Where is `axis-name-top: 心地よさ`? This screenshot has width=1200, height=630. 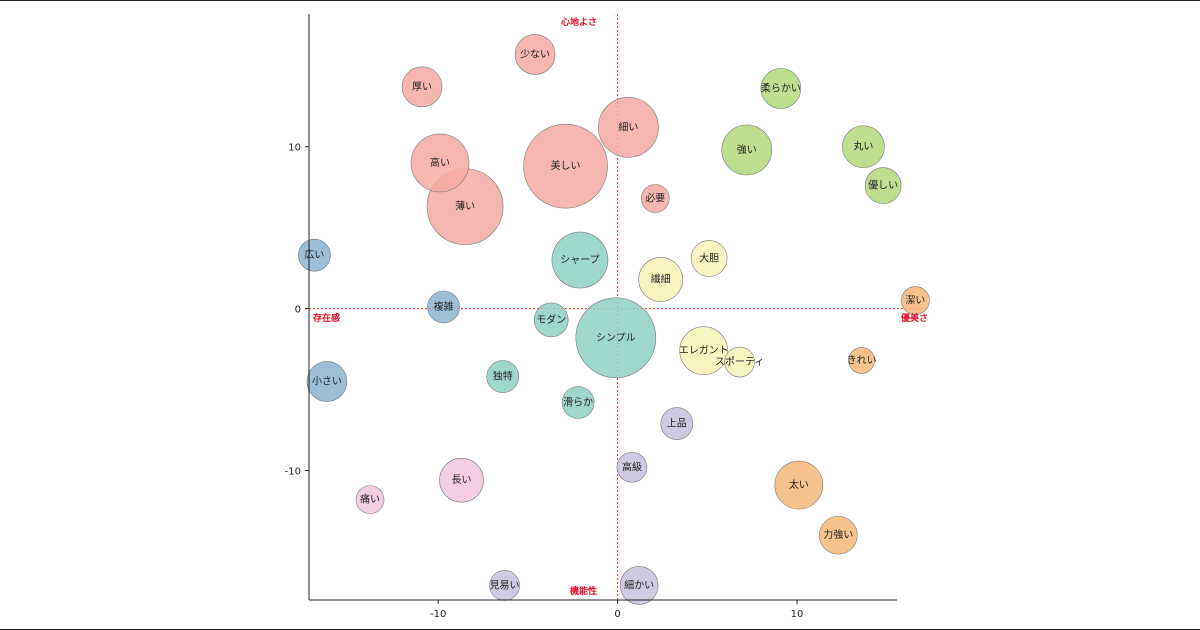 axis-name-top: 心地よさ is located at coordinates (579, 22).